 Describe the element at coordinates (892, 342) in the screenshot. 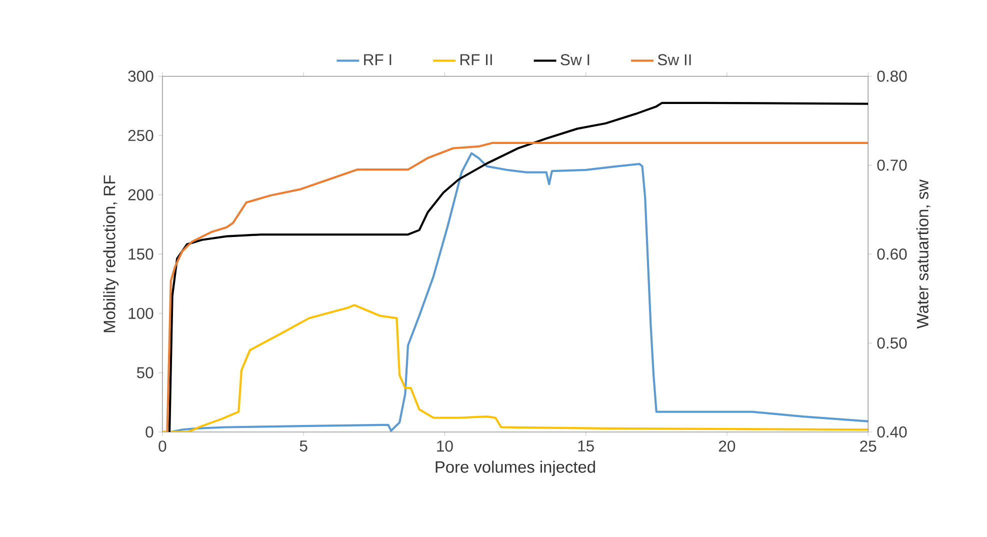

I see `y2-tick-label: 0.50` at that location.